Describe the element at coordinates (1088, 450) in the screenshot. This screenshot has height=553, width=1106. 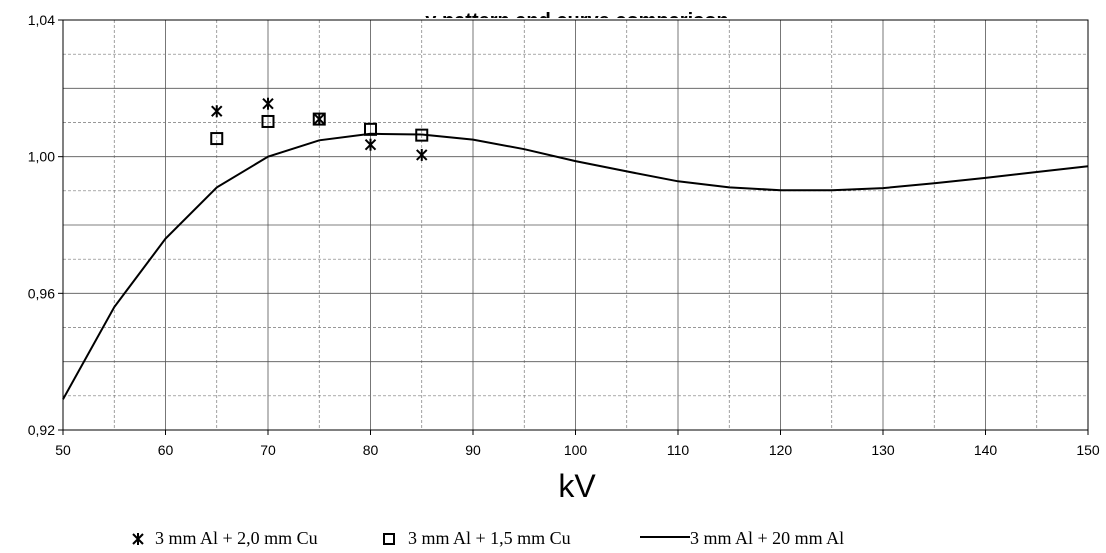
I see `x-tick-label: 150` at that location.